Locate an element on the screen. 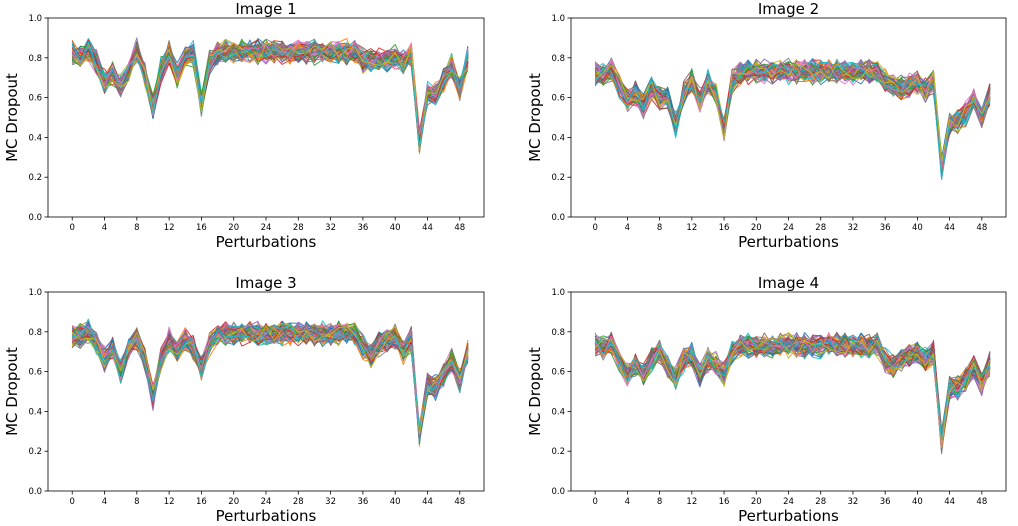 This screenshot has width=1018, height=526. chart-title: Image 3 is located at coordinates (265, 283).